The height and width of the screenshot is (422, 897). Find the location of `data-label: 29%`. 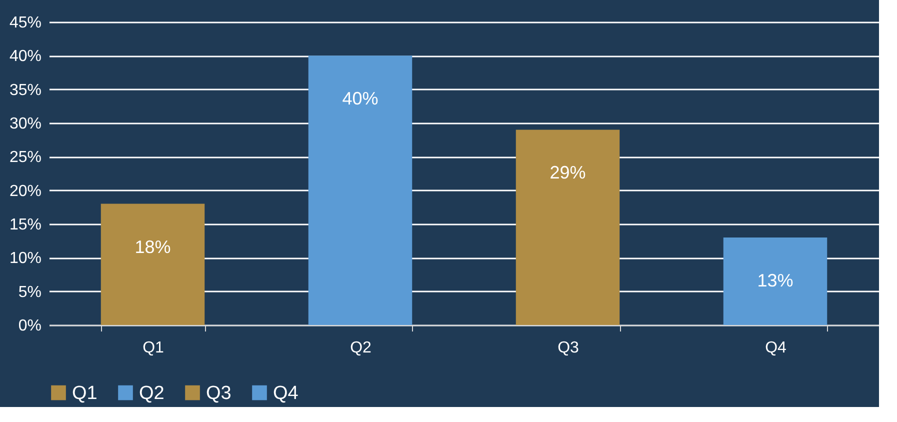

data-label: 29% is located at coordinates (568, 172).